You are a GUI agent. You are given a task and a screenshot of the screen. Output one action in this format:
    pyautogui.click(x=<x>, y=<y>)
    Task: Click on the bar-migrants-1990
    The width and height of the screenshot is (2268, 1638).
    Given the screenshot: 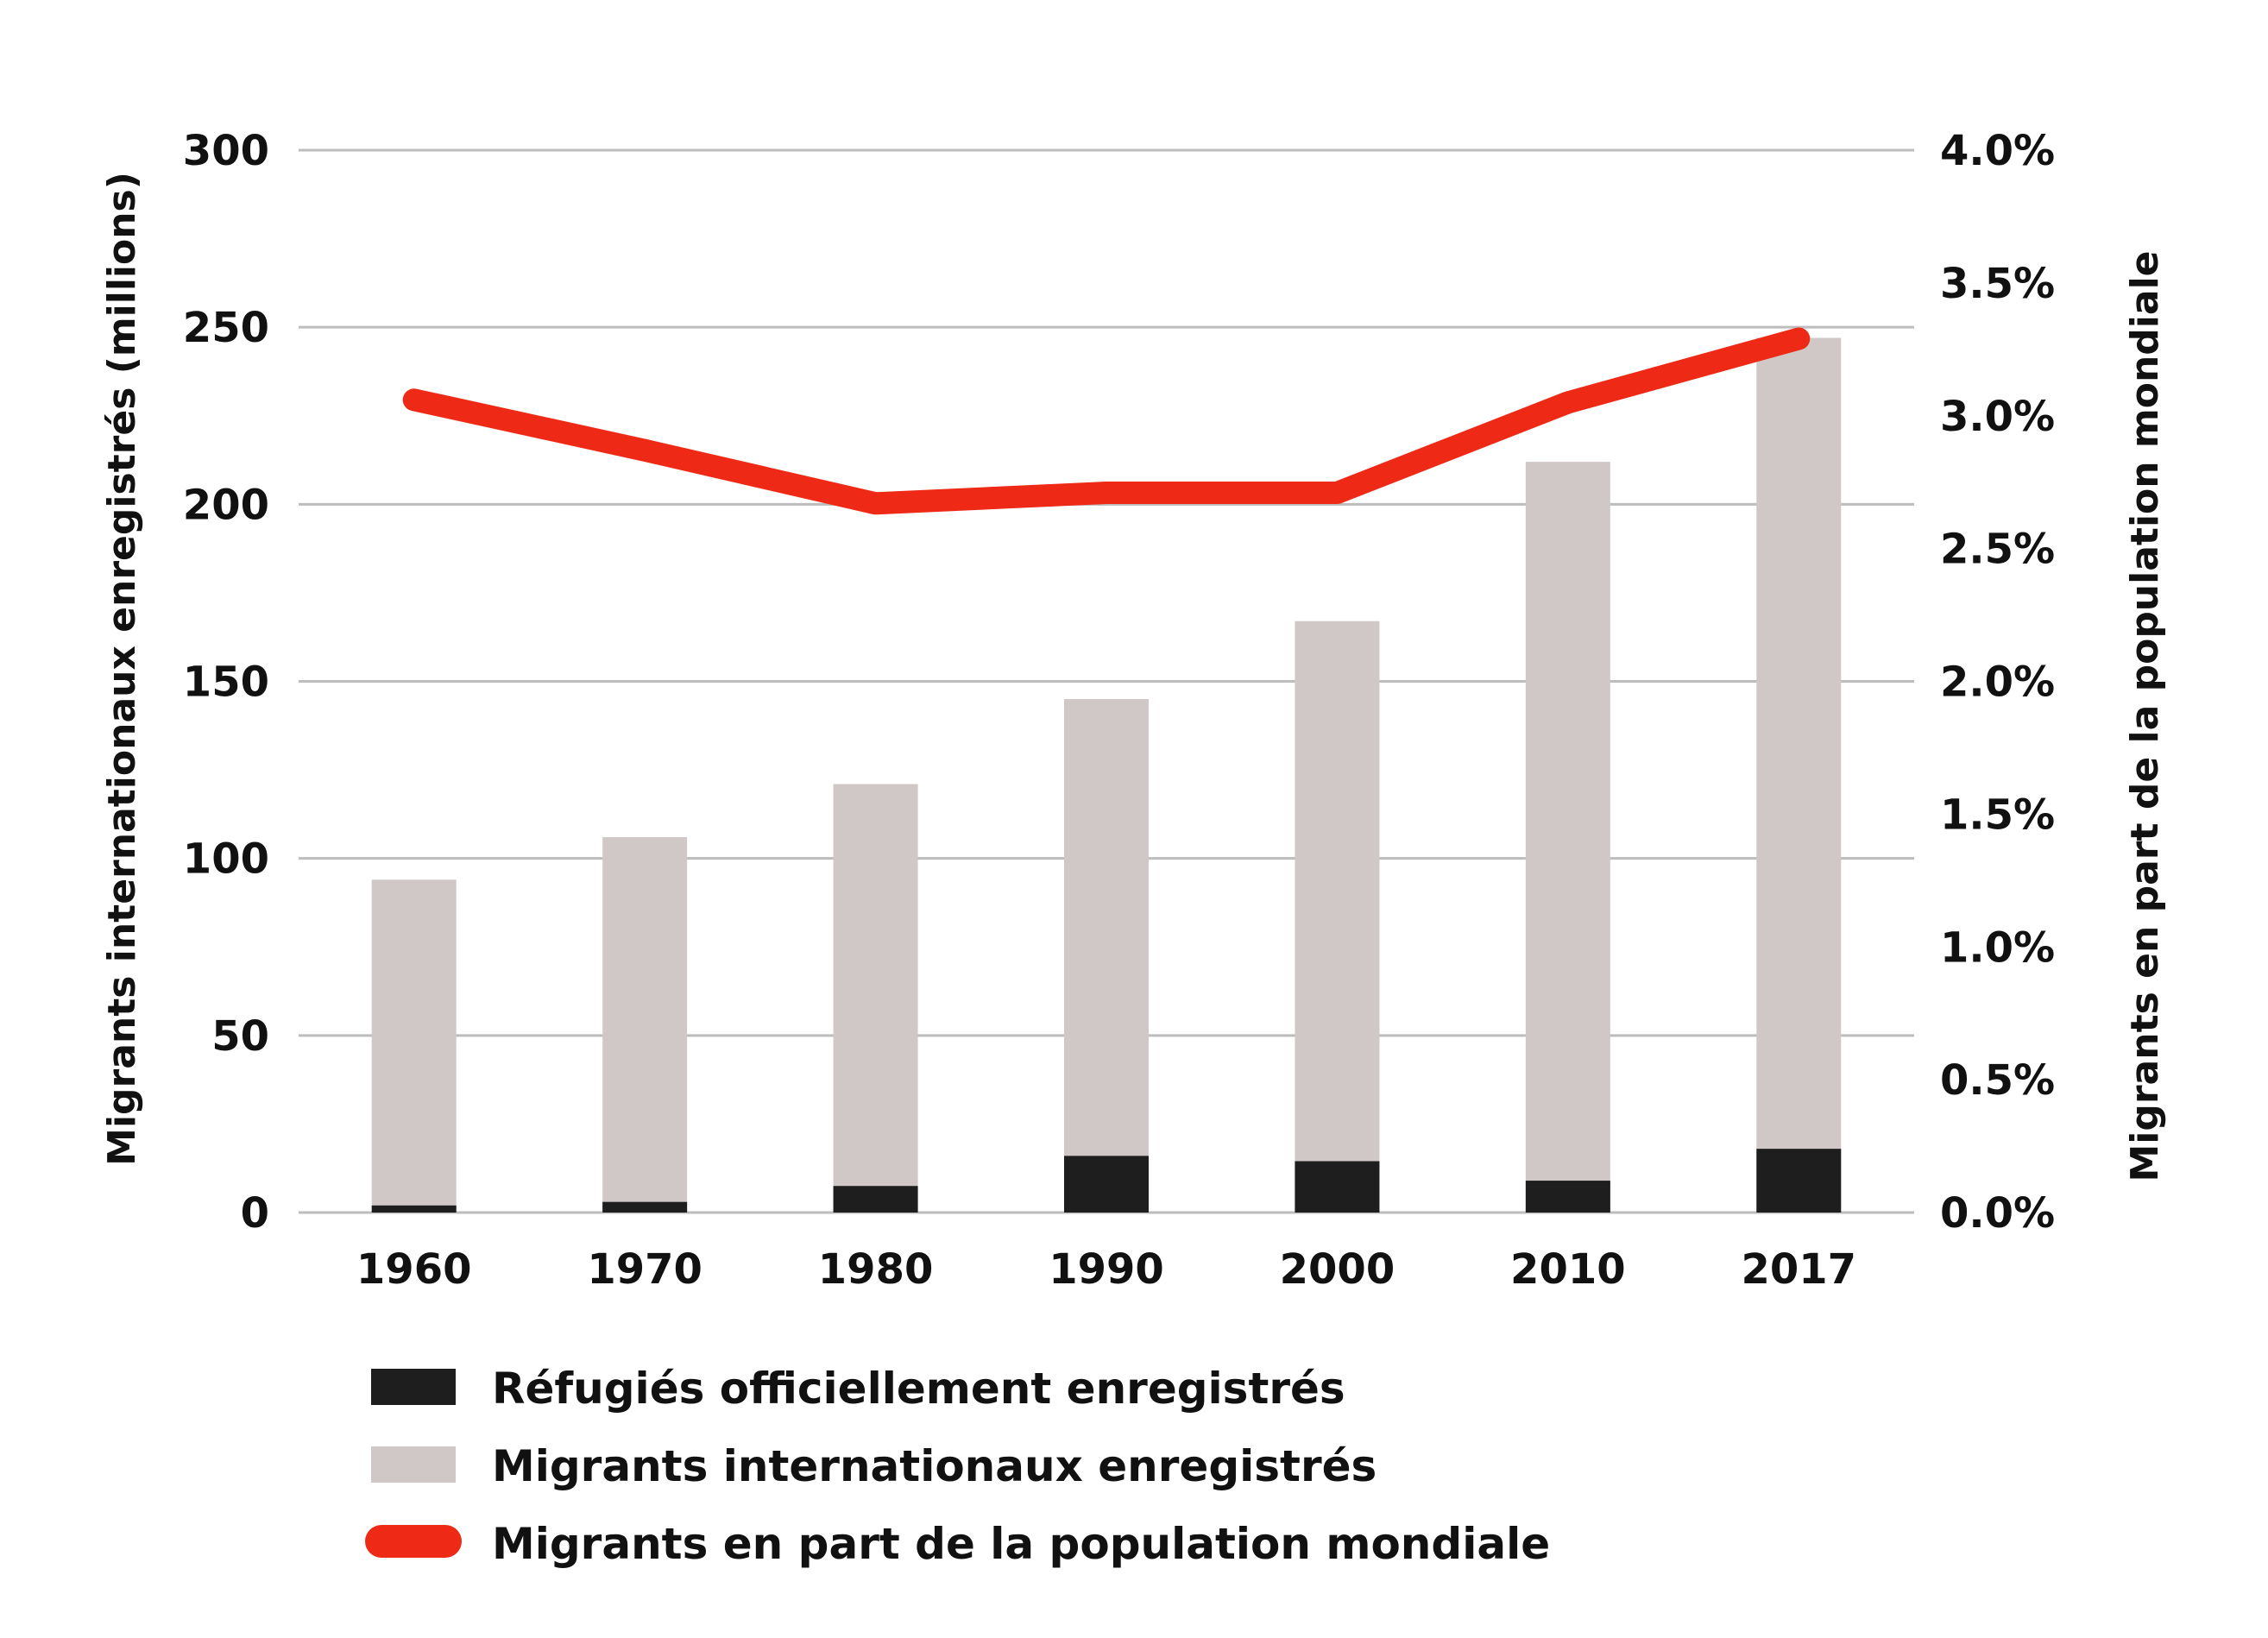 What is the action you would take?
    pyautogui.click(x=1106, y=956)
    